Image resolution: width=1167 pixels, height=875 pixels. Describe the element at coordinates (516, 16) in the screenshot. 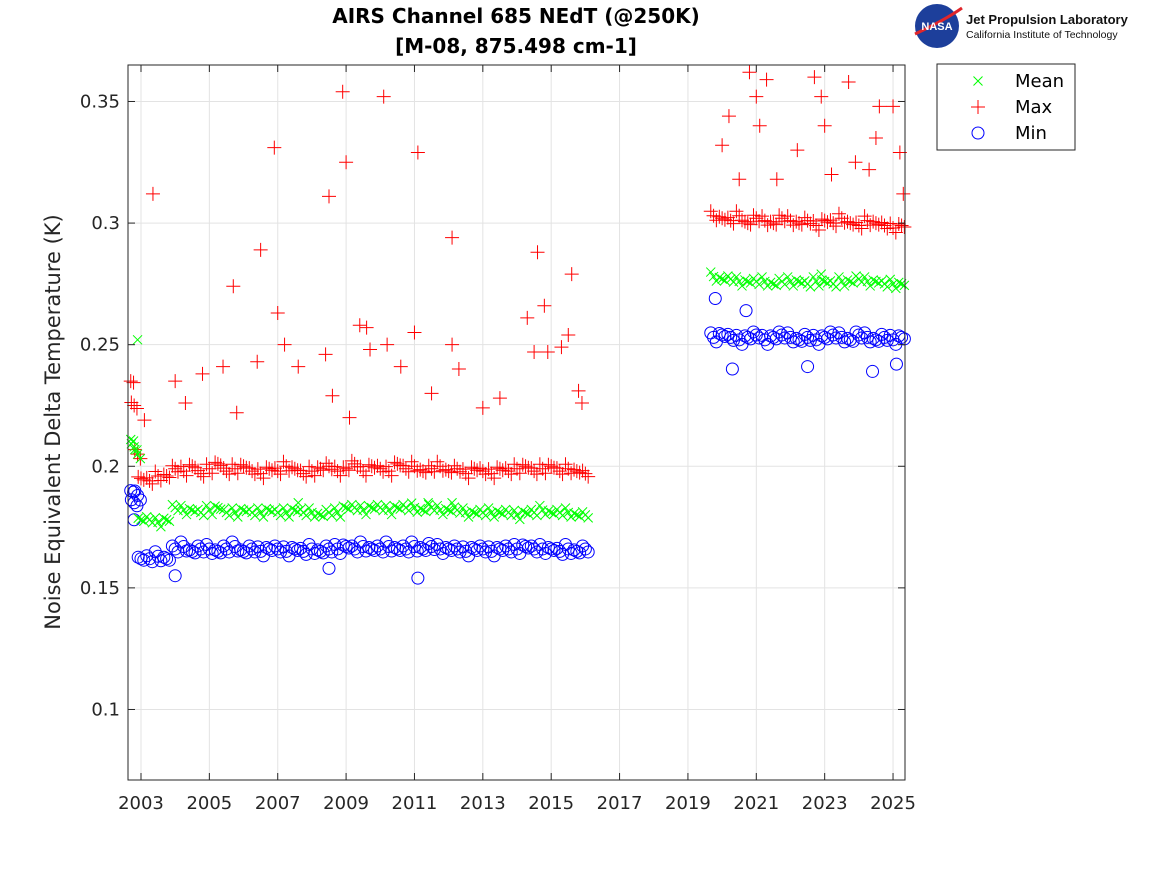

I see `chart-title-line1: AIRS Channel 685 NEdT (@250K)` at that location.